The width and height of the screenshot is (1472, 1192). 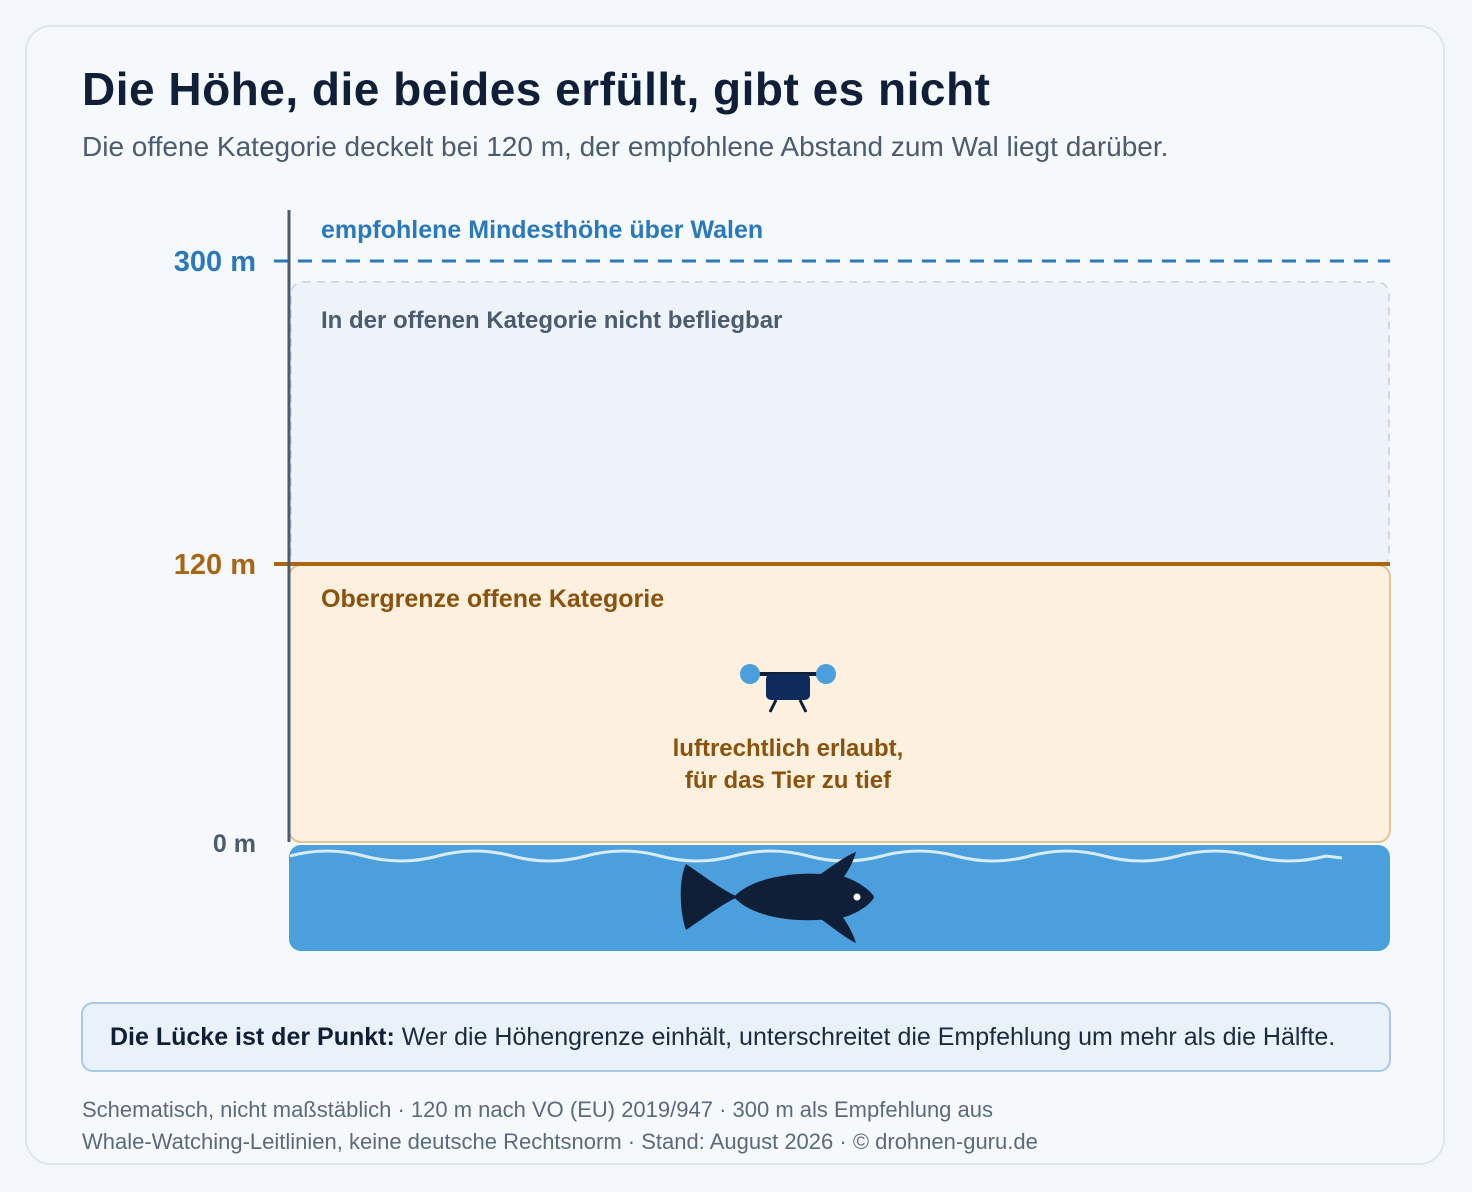 I want to click on drone-icon, so click(x=788, y=688).